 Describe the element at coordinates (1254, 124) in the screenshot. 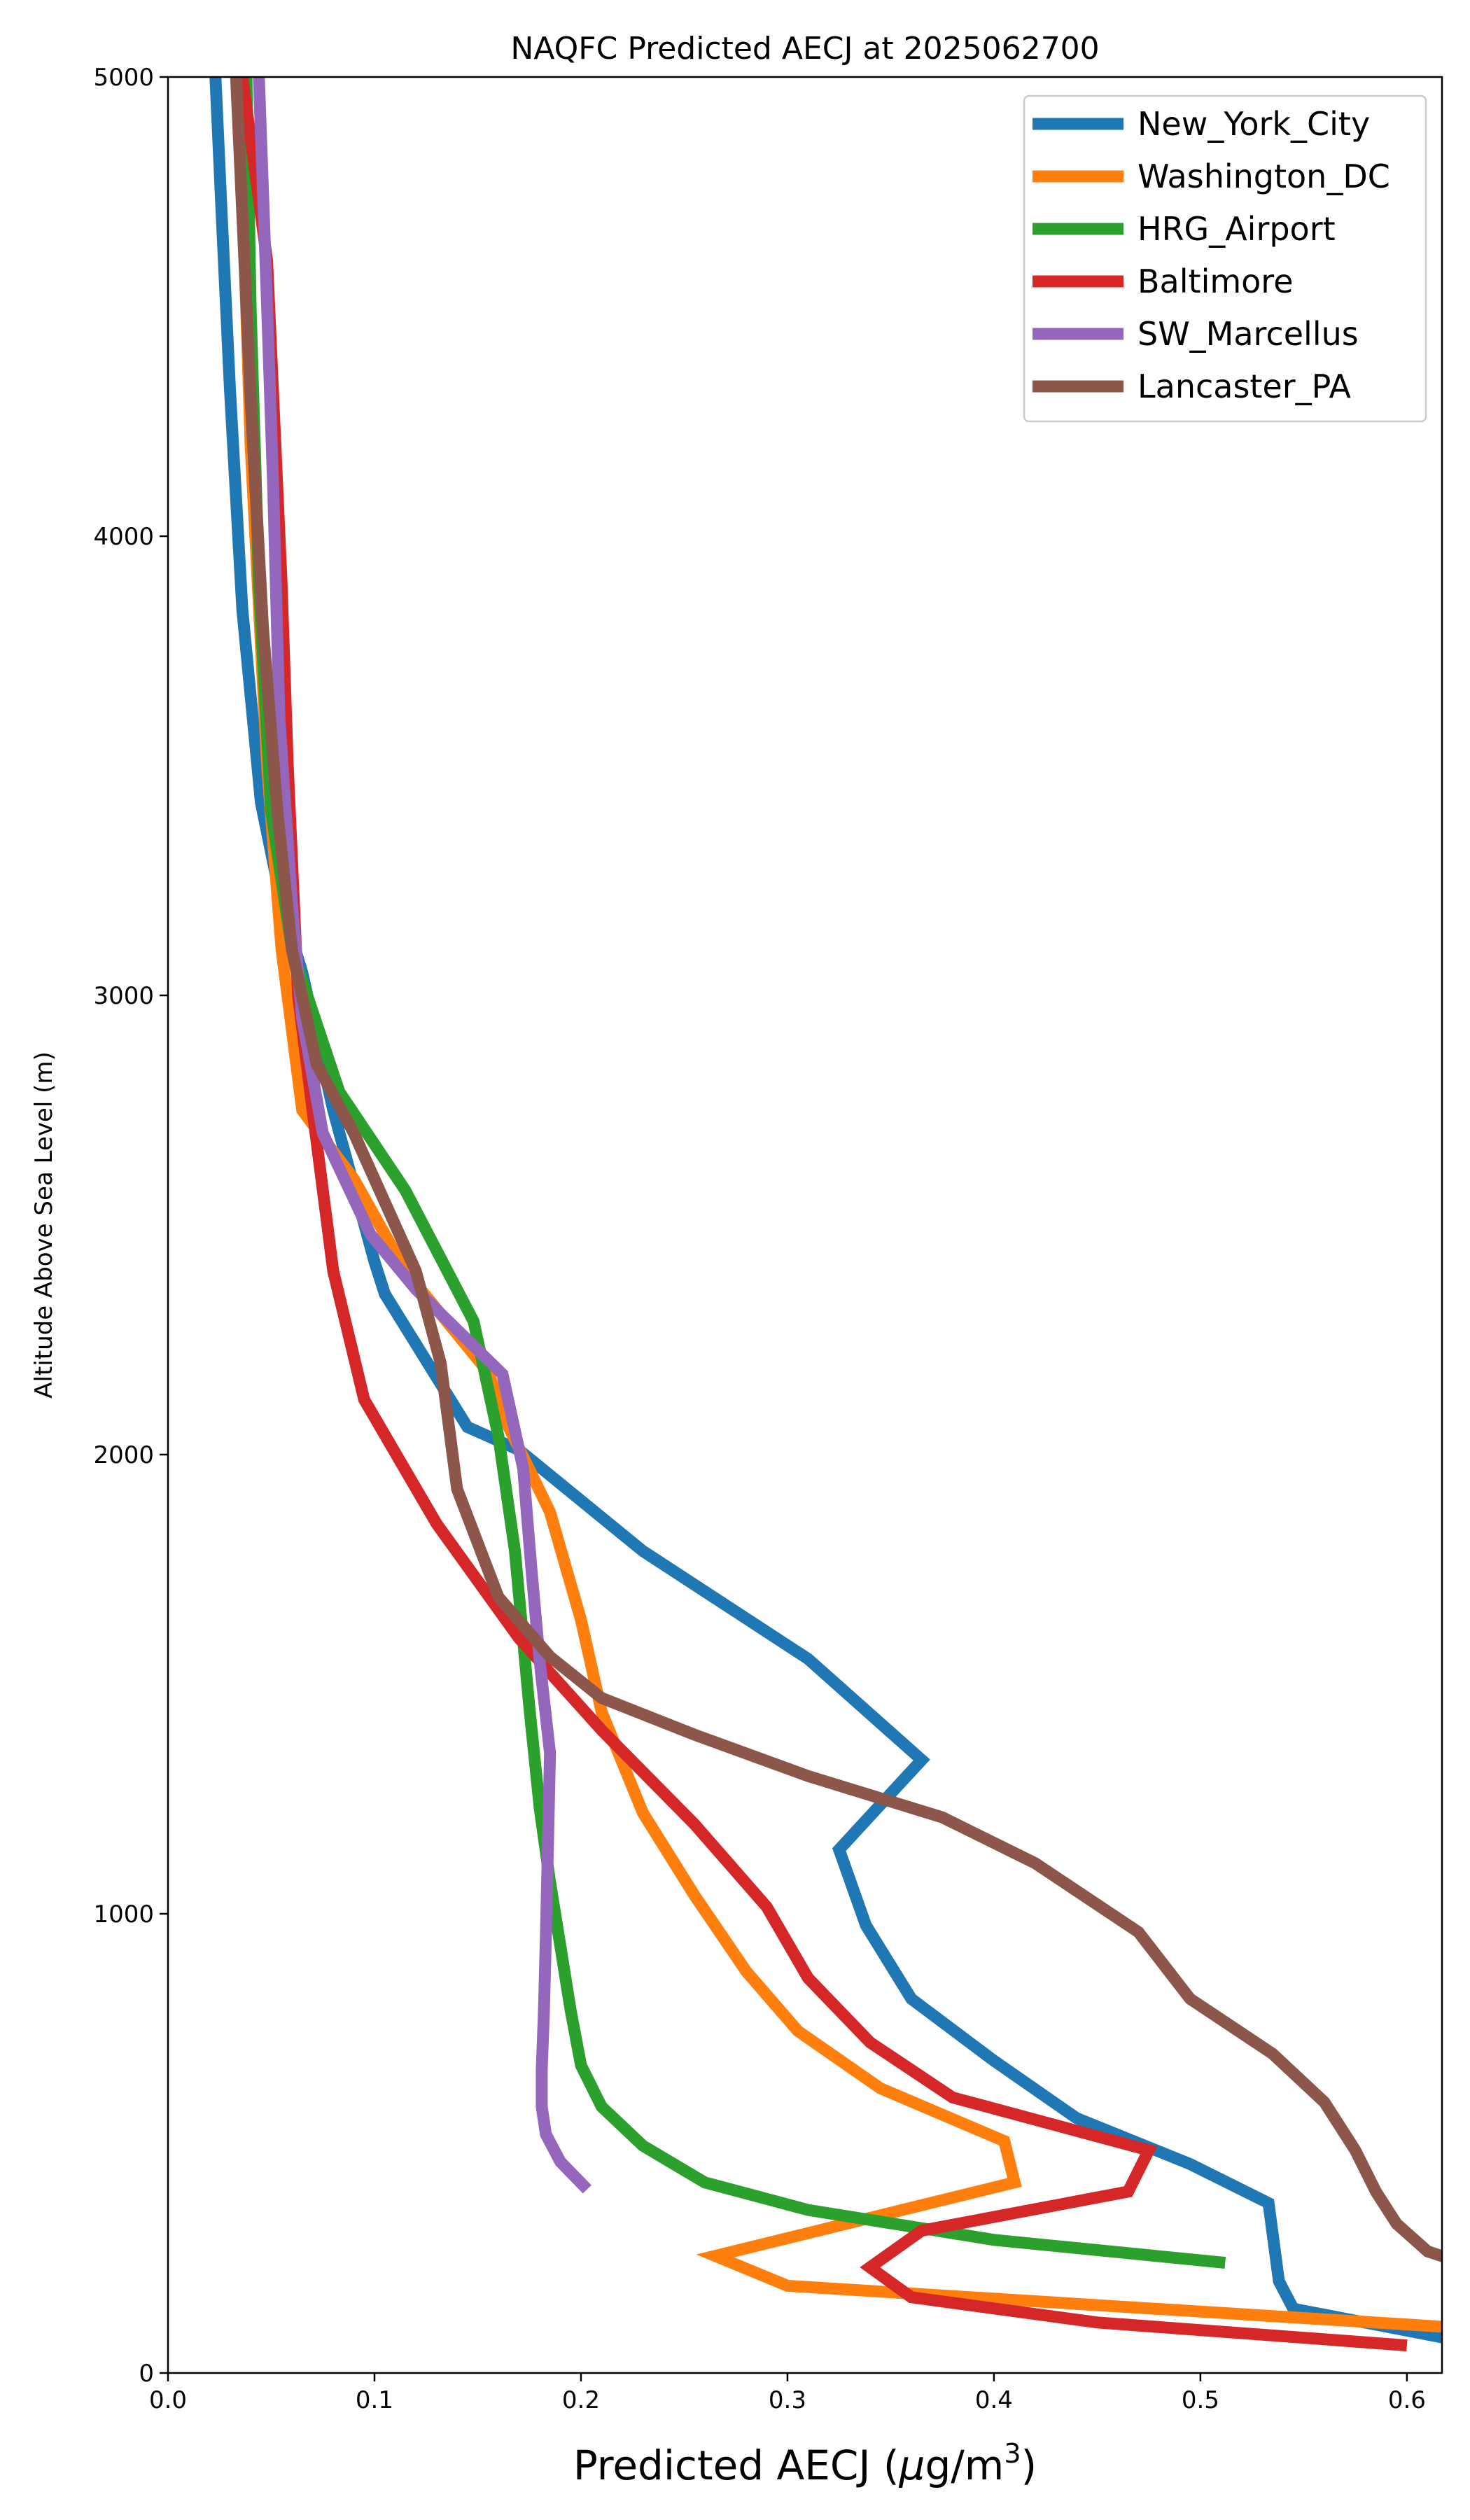

I see `legend-label-0: New_York_City` at that location.